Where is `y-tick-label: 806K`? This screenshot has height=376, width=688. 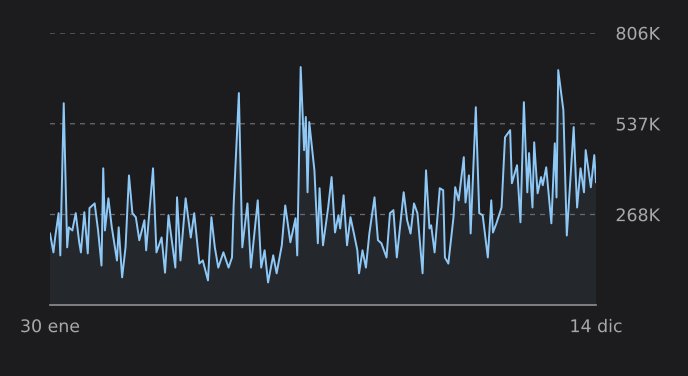
y-tick-label: 806K is located at coordinates (638, 33).